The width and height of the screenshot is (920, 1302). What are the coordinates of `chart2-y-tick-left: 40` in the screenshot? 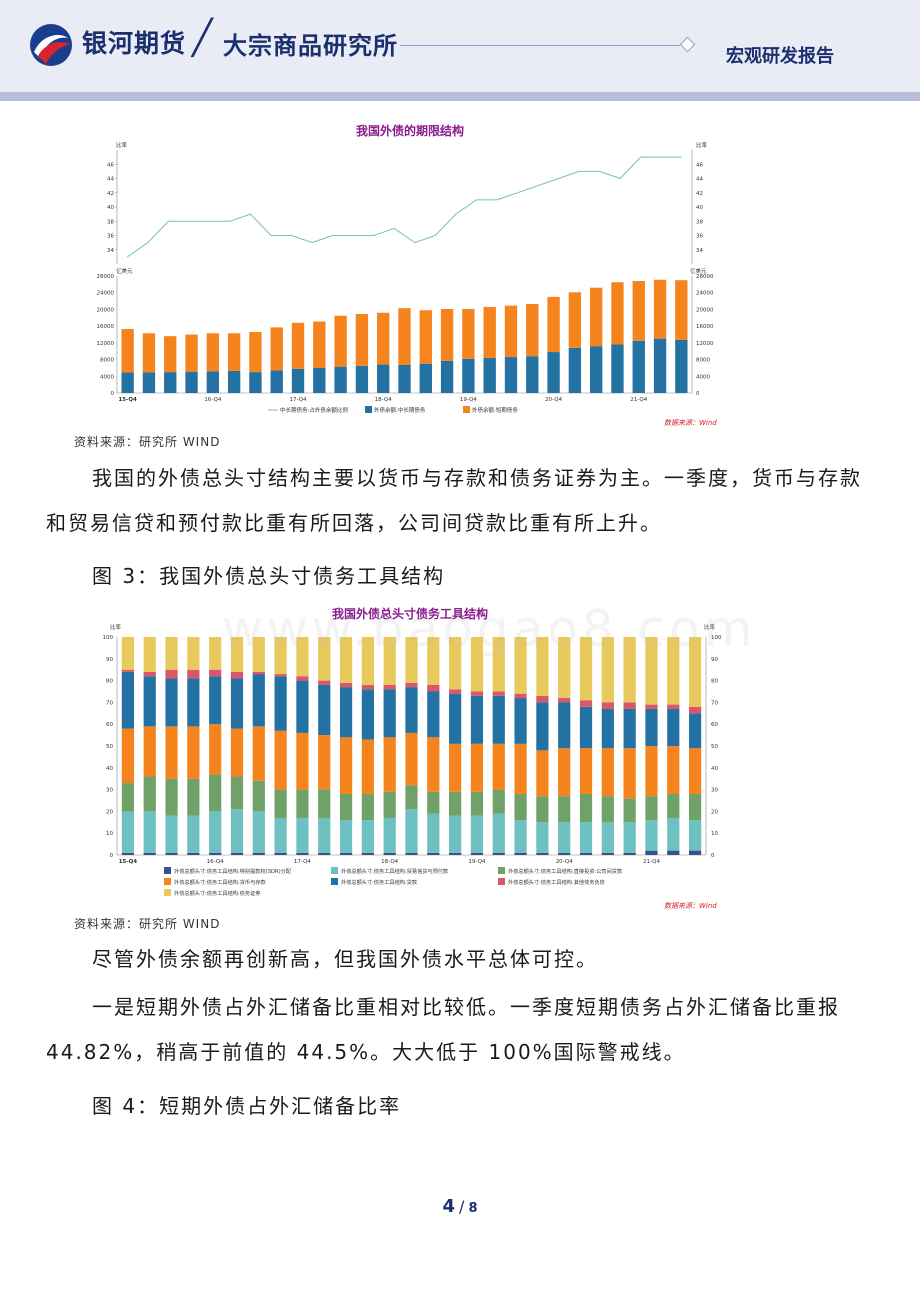 It's located at (109, 769).